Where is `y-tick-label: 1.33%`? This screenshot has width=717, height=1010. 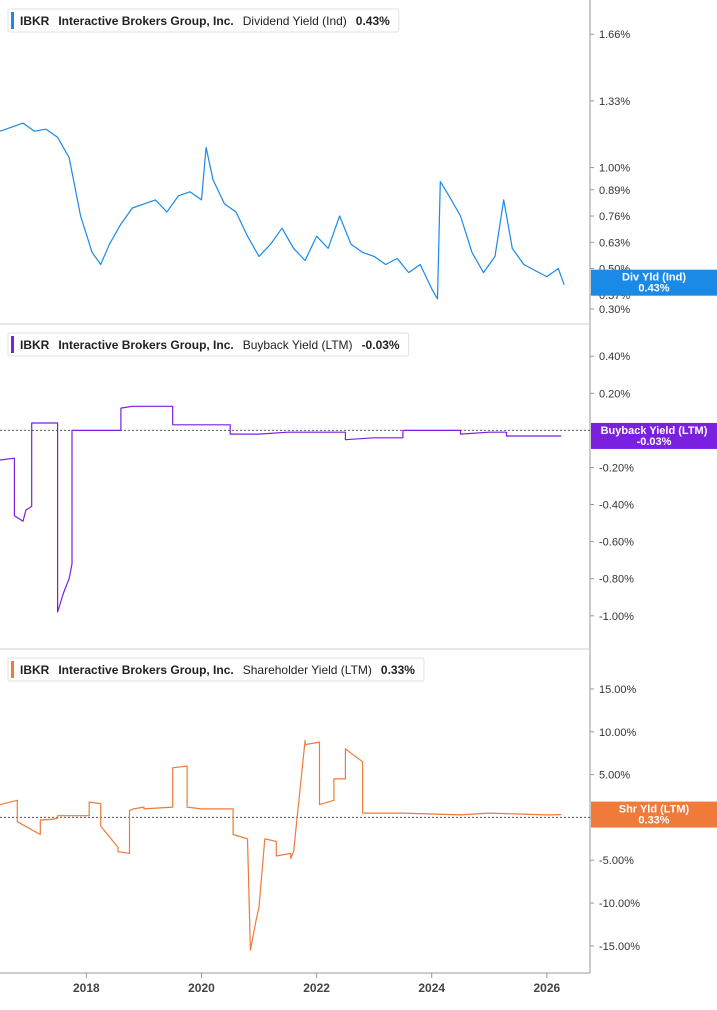 y-tick-label: 1.33% is located at coordinates (614, 102).